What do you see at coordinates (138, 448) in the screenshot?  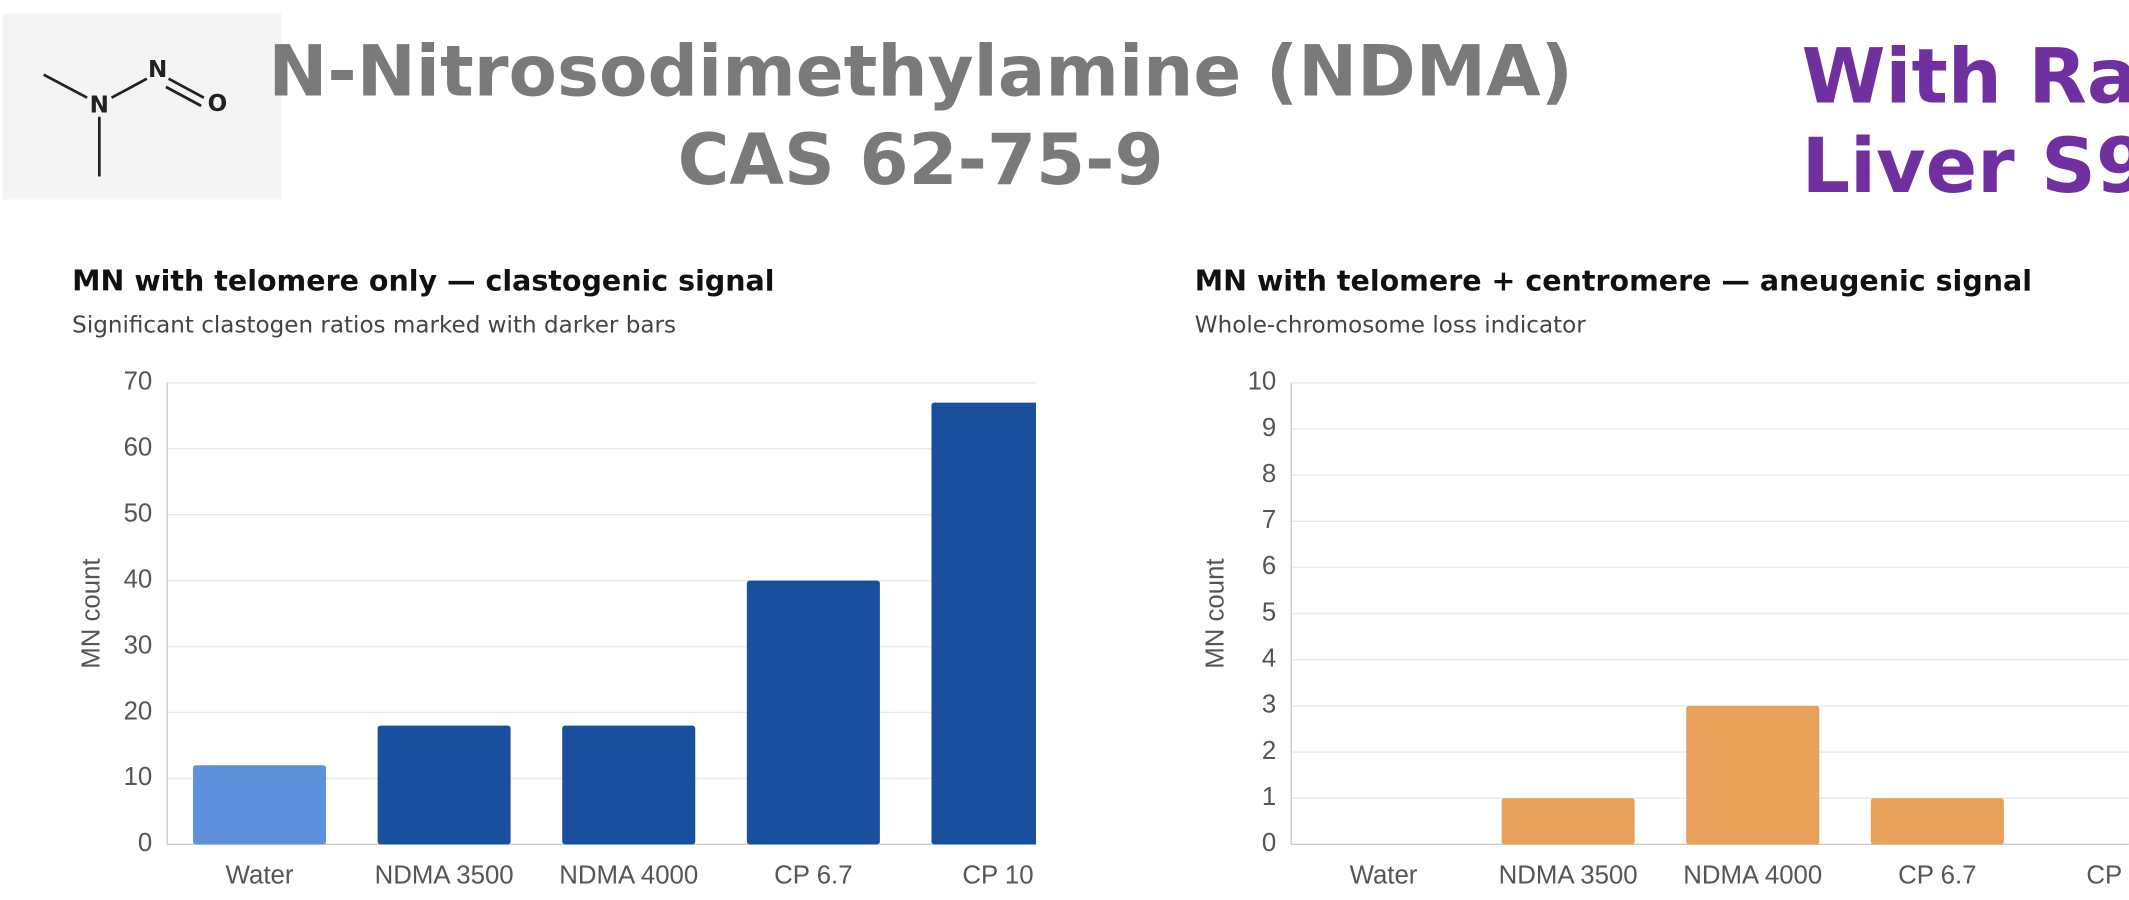 I see `y-tick-label: 60` at bounding box center [138, 448].